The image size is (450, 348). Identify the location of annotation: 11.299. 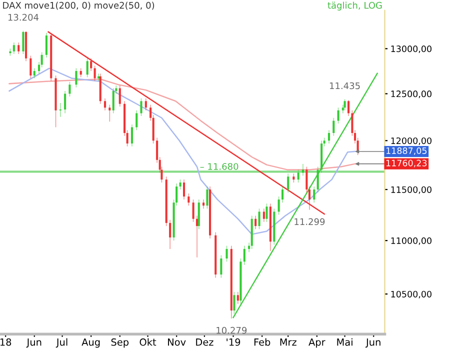
(309, 222).